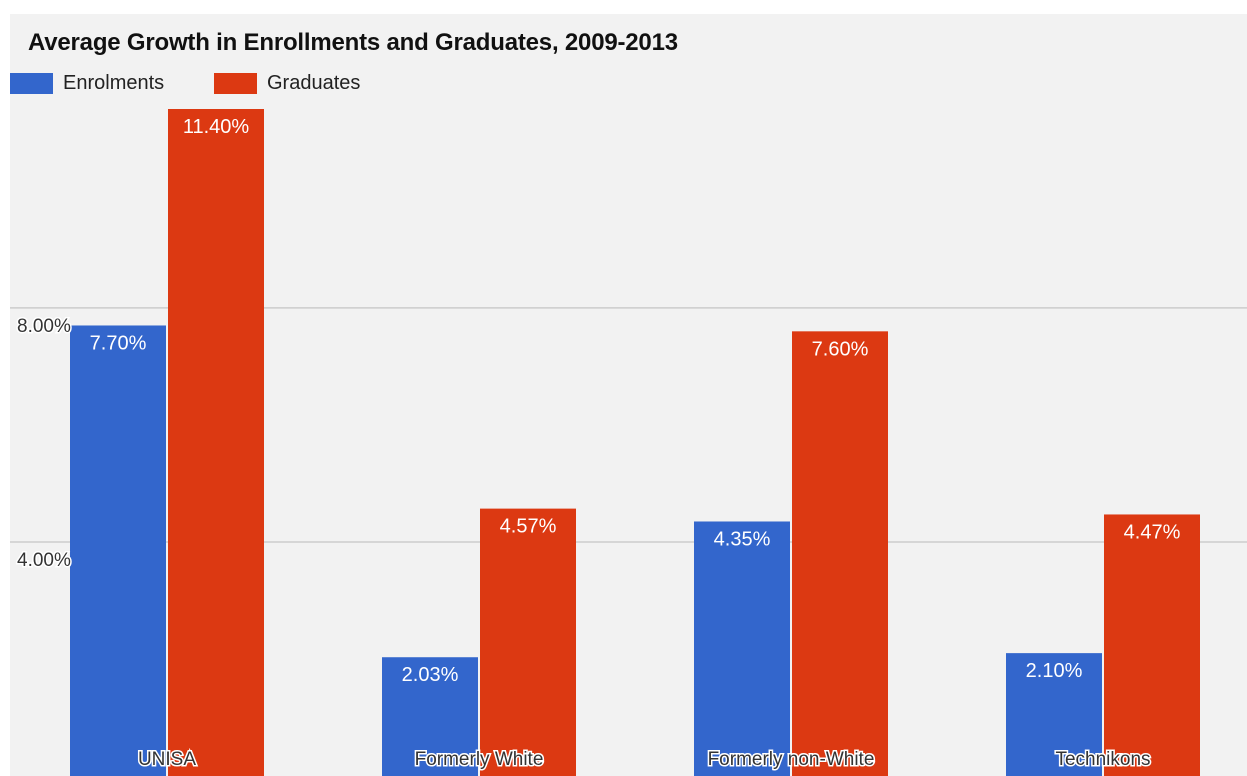 This screenshot has width=1247, height=776. Describe the element at coordinates (791, 759) in the screenshot. I see `x-category-label: Formerly non-White` at that location.